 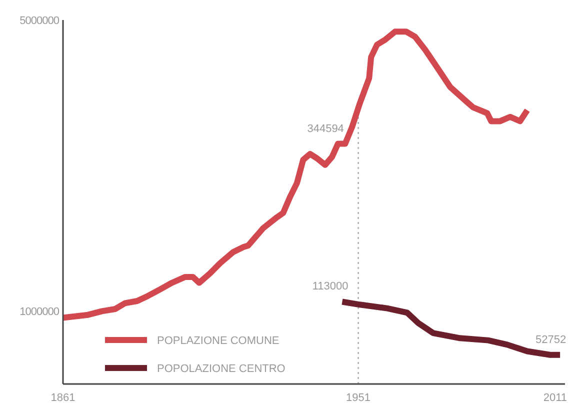 What do you see at coordinates (330, 286) in the screenshot?
I see `annotation: 113000` at bounding box center [330, 286].